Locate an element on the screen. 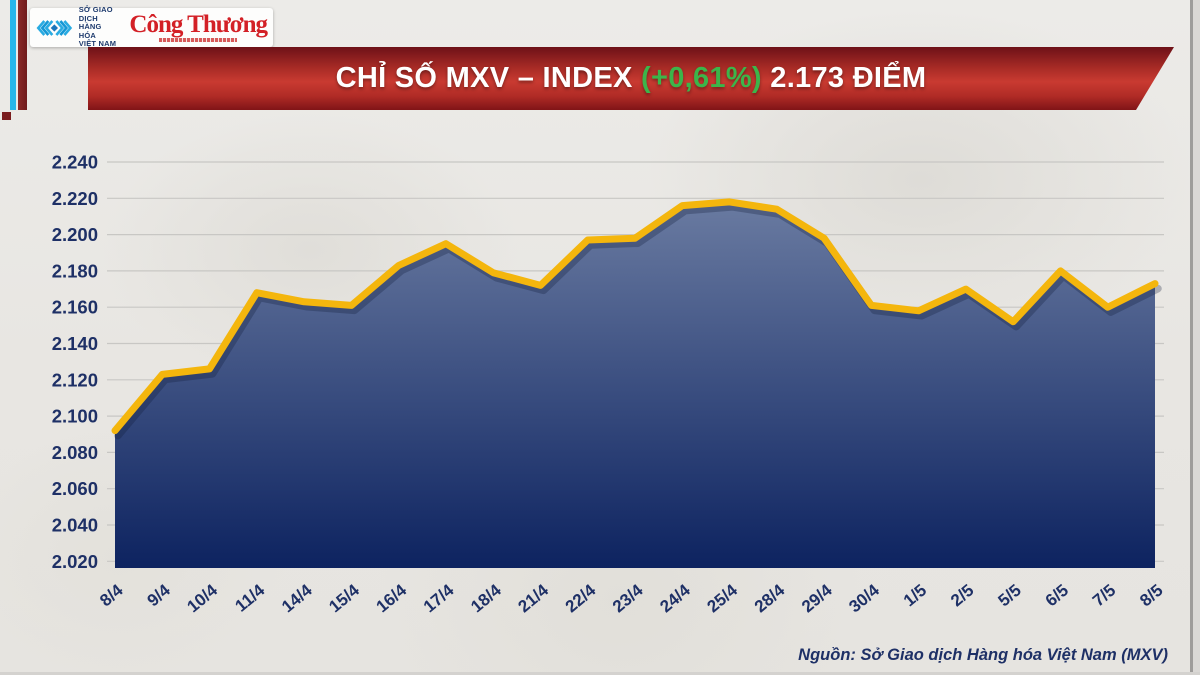 The width and height of the screenshot is (1200, 675). title-main: CHỈ SỐ MXV – INDEX is located at coordinates (484, 78).